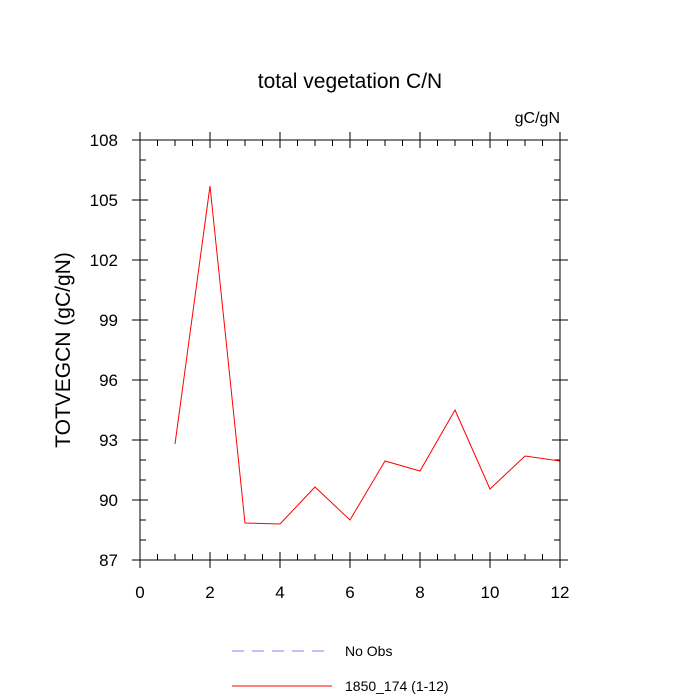 The image size is (700, 700). Describe the element at coordinates (209, 592) in the screenshot. I see `x-tick-label: 2` at that location.